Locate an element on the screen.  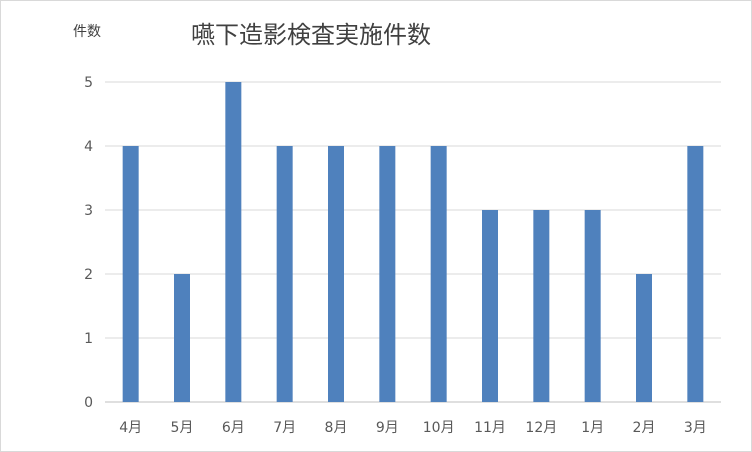
x-tick-label-6: 10月 is located at coordinates (439, 428).